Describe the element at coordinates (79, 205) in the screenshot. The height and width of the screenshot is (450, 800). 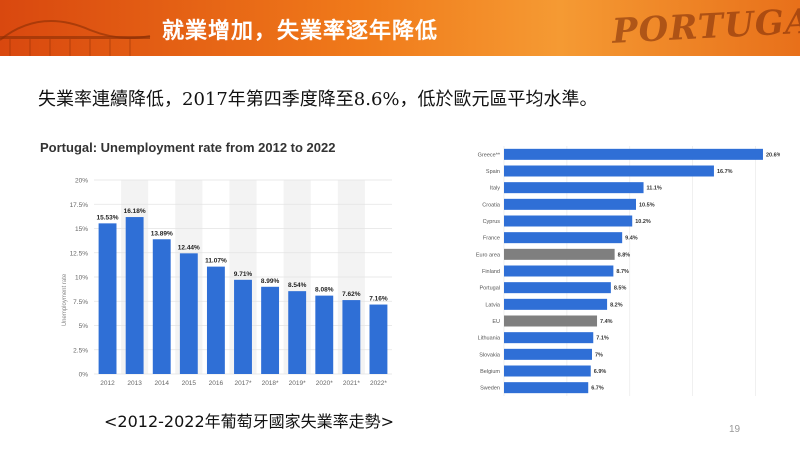
I see `y-tick-label: 17.5%` at that location.